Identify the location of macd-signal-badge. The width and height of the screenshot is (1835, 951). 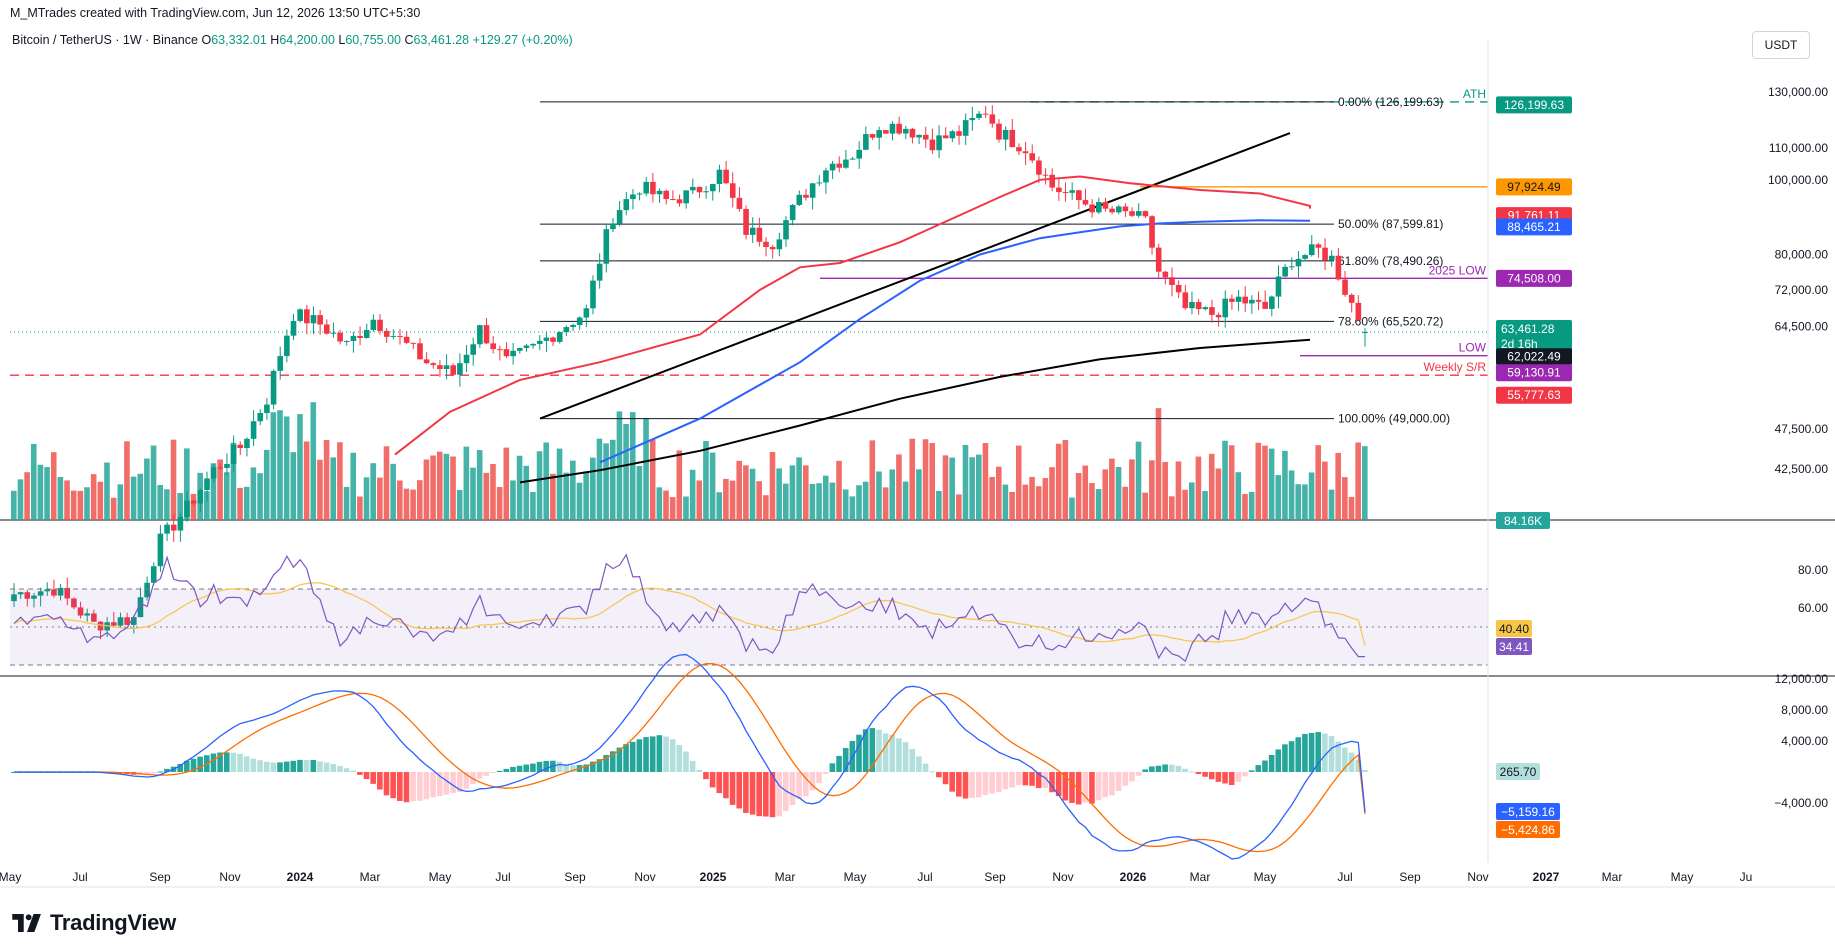
(1528, 829).